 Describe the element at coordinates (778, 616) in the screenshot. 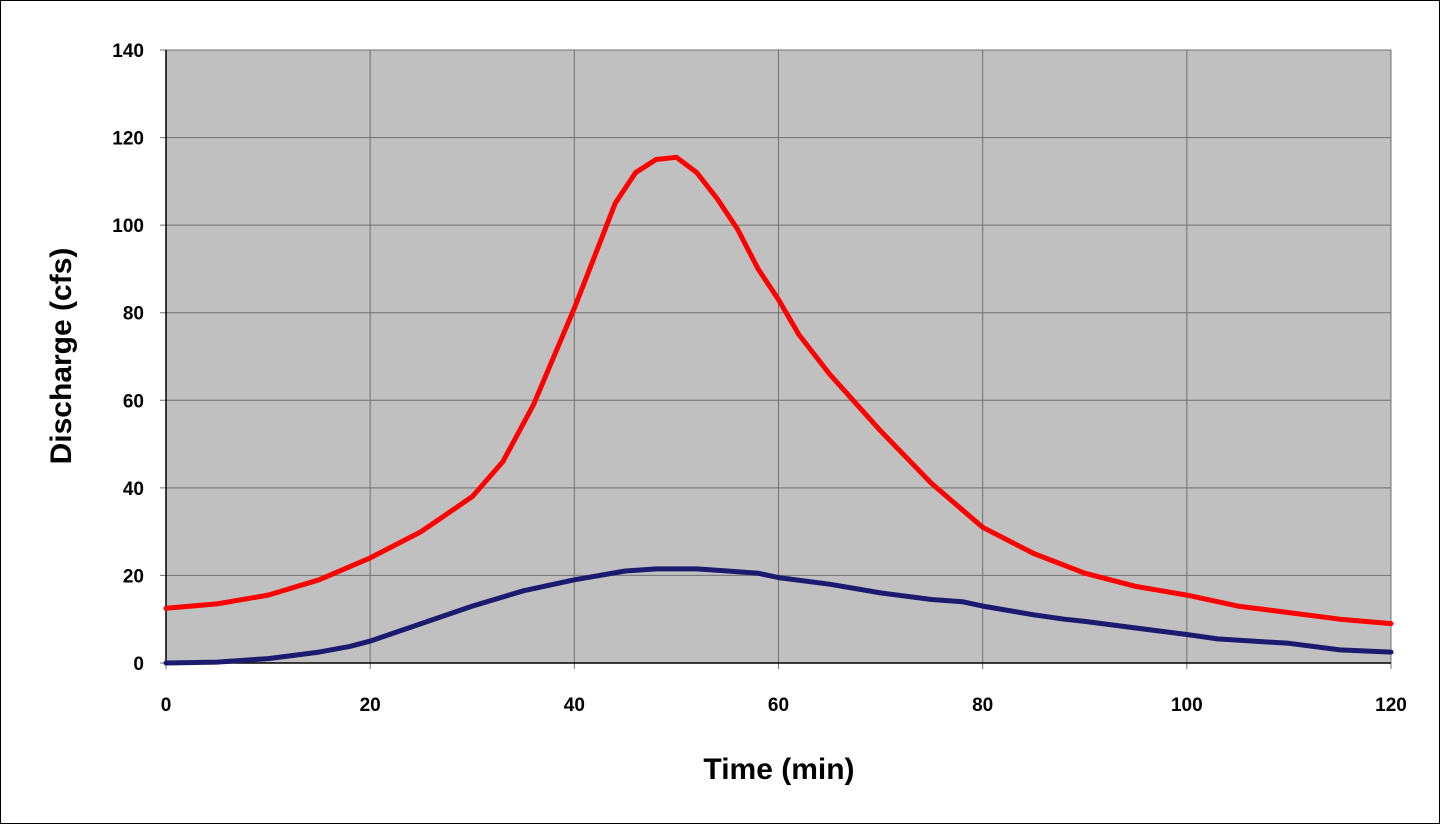

I see `series-line-blue` at that location.